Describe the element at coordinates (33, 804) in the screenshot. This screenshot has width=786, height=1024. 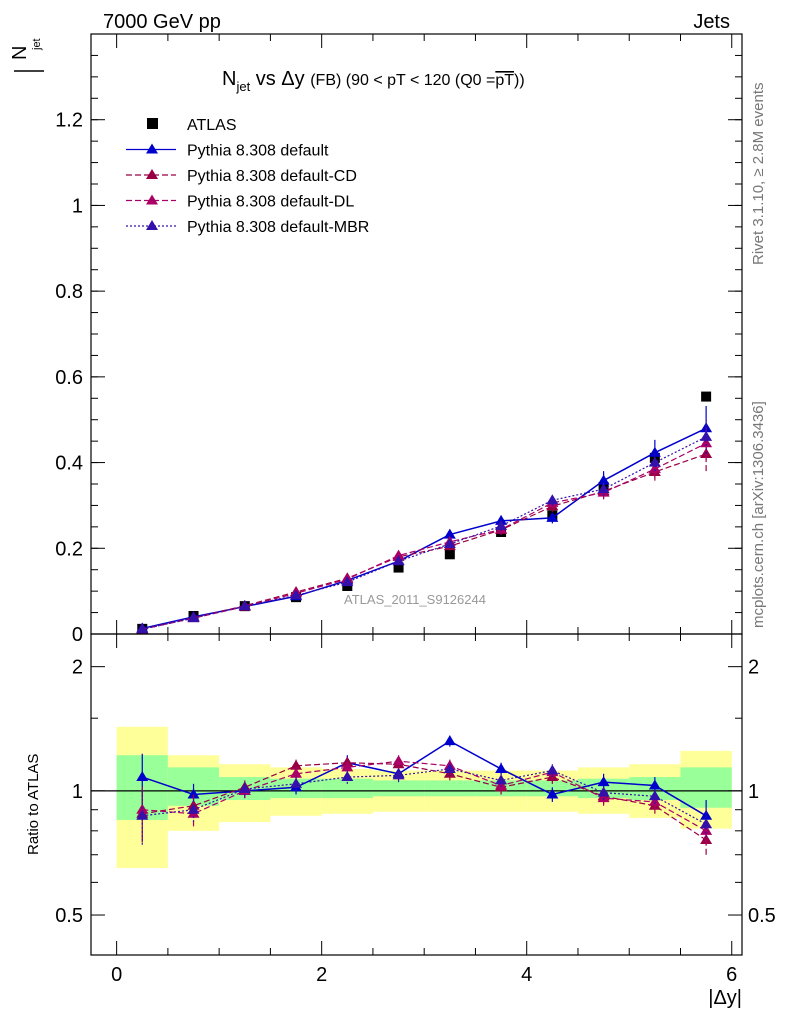
I see `ratio-ylabel: Ratio to ATLAS` at that location.